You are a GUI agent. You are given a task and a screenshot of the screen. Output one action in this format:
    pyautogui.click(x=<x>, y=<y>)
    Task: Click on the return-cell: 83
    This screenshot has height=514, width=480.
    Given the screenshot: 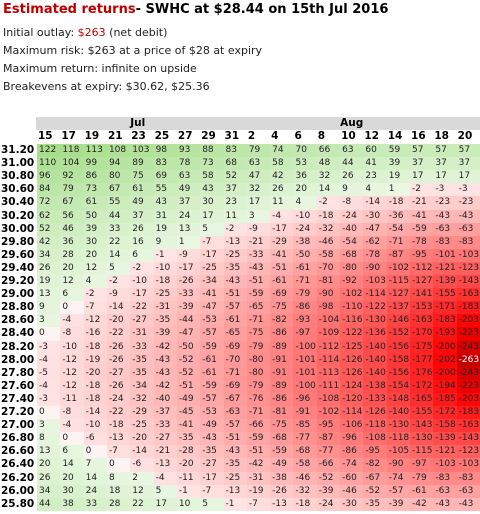 What is the action you would take?
    pyautogui.click(x=235, y=151)
    